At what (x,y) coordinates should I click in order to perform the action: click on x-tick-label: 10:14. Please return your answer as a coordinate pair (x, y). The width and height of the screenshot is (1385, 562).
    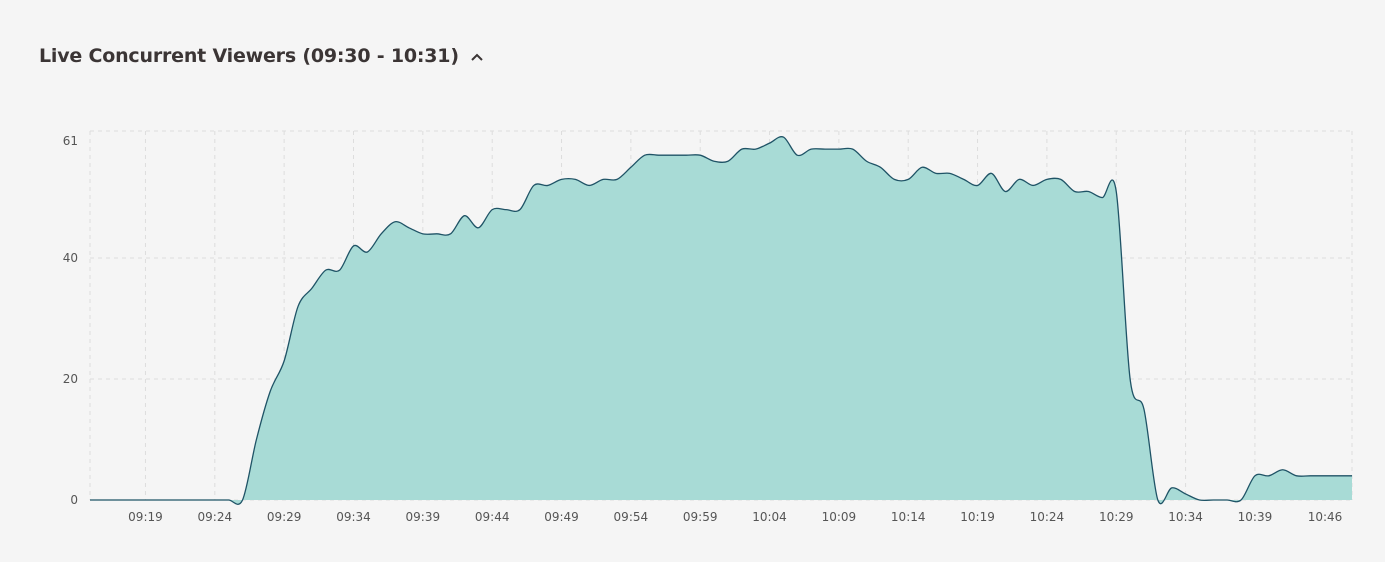
    Looking at the image, I should click on (908, 517).